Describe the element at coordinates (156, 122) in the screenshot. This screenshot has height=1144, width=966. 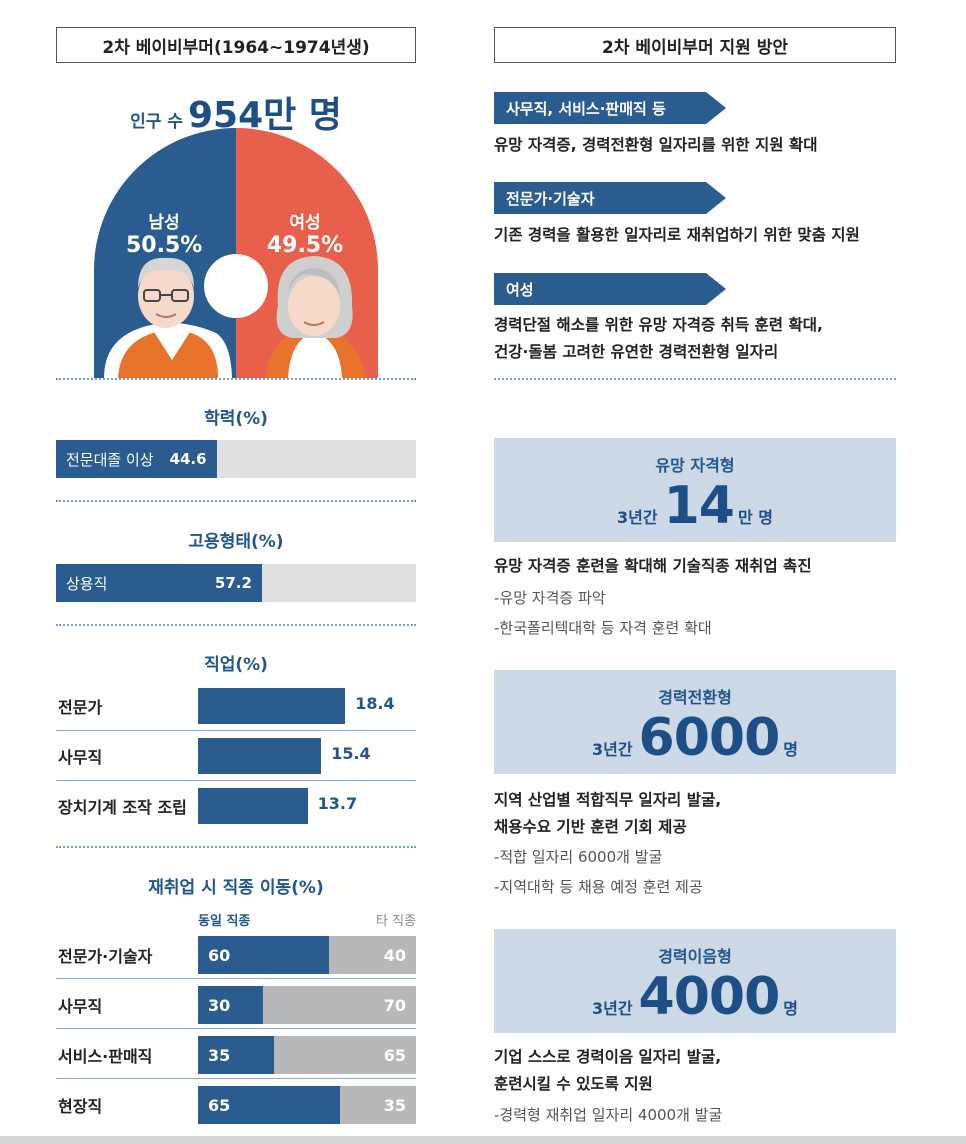
I see `population-prefix: 인구 수` at that location.